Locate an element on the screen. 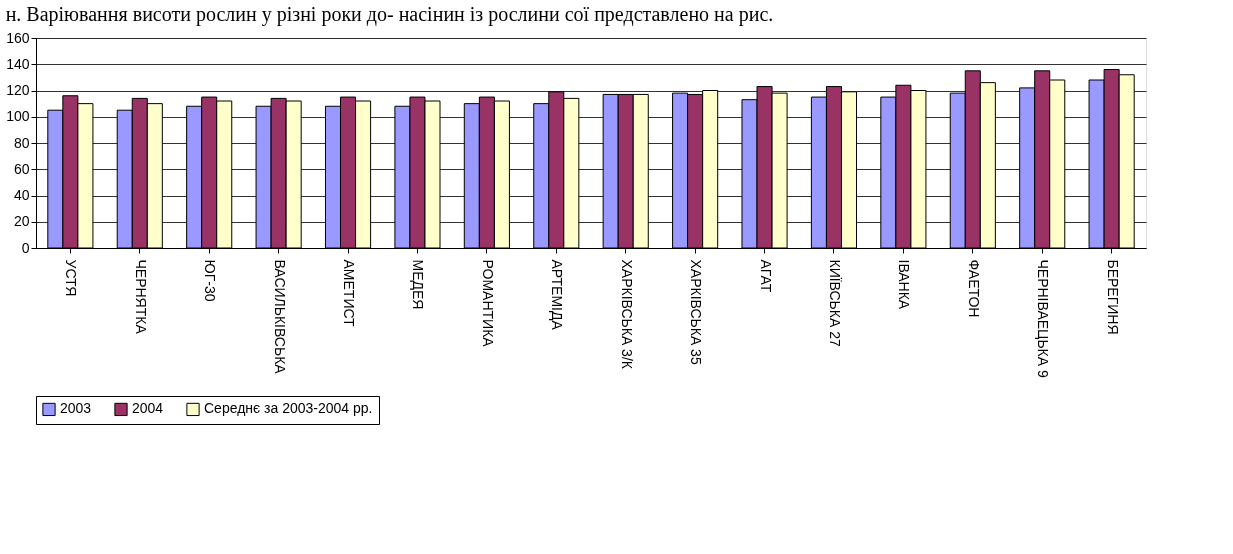  x-tick-label: ЧЕРНІВАЕЦЬКА 9 is located at coordinates (1043, 318).